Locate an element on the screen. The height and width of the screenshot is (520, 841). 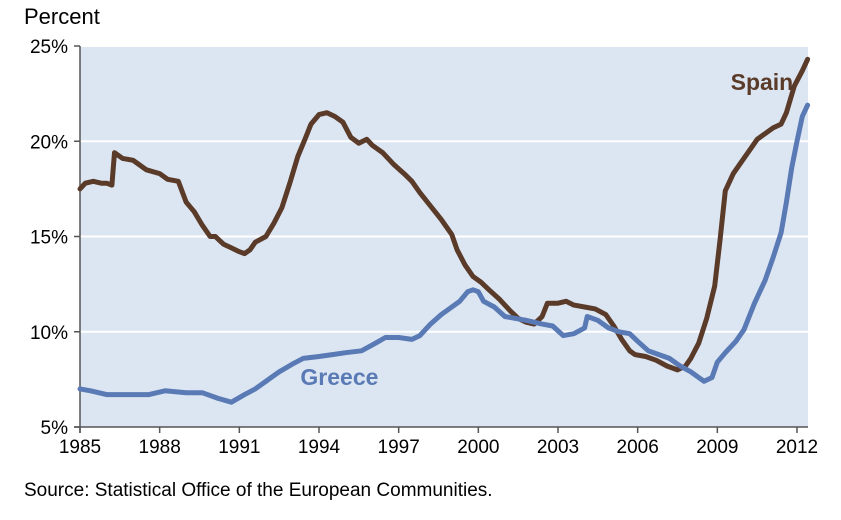
x-tick-label: 2009 is located at coordinates (717, 447).